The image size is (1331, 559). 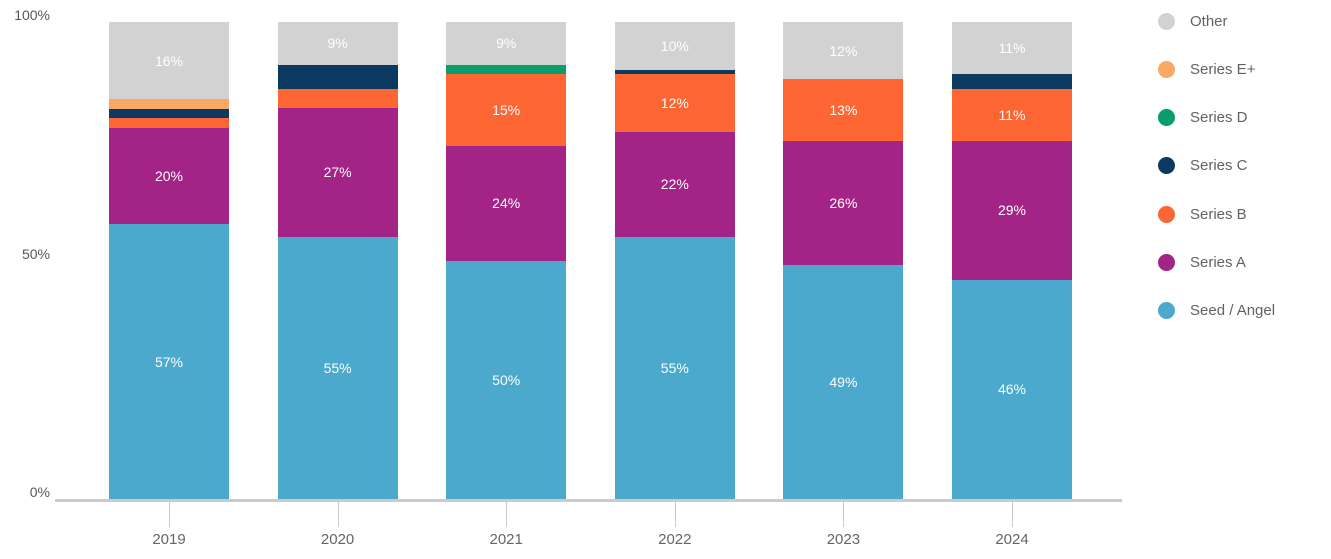 I want to click on segment-value-label: 24%, so click(x=506, y=203).